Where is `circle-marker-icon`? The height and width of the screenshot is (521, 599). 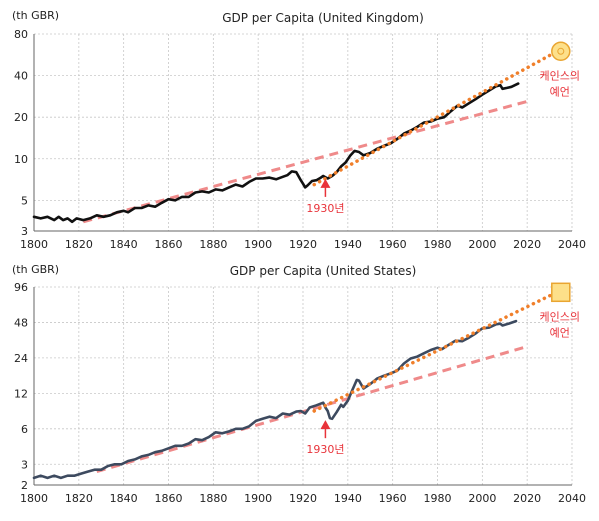
circle-marker-icon is located at coordinates (561, 51).